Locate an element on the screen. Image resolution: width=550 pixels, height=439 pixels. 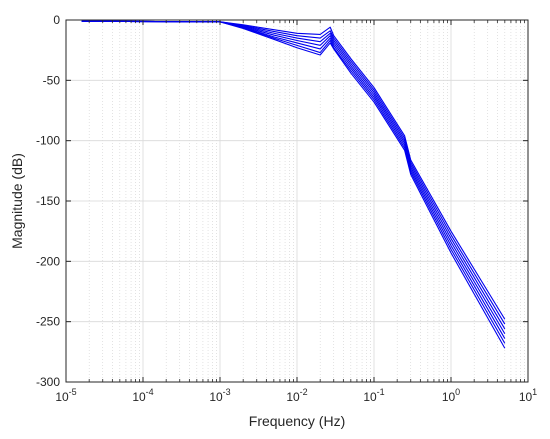
y-tick-label: -300 is located at coordinates (48, 382).